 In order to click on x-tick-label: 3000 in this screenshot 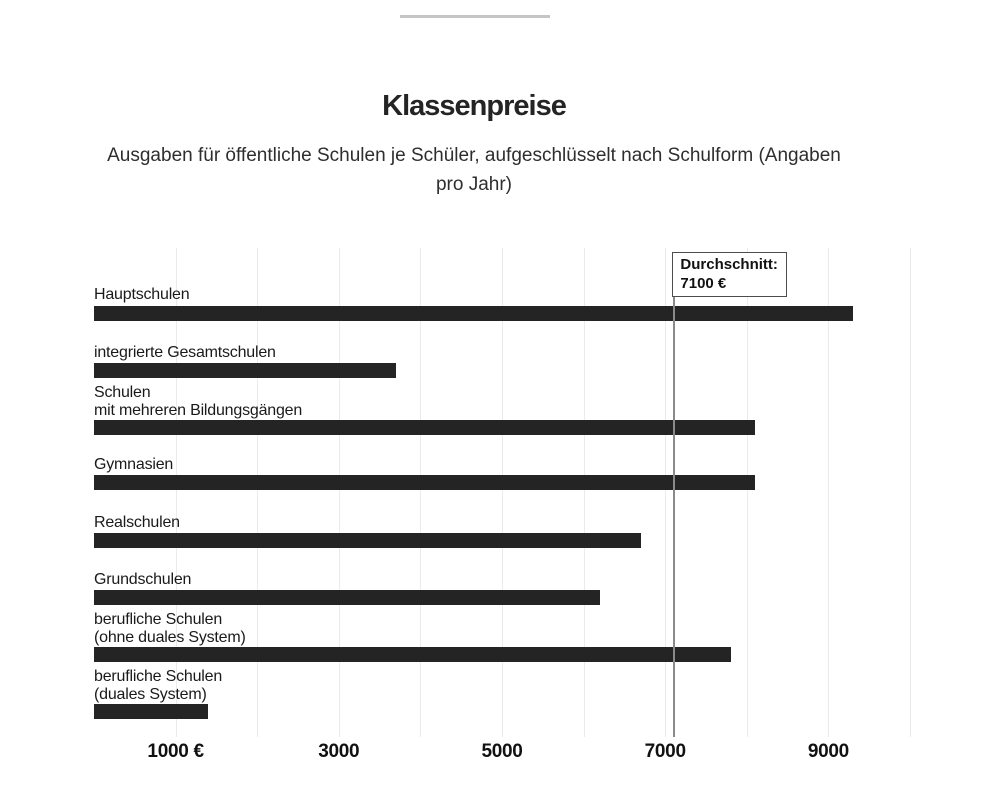, I will do `click(339, 751)`.